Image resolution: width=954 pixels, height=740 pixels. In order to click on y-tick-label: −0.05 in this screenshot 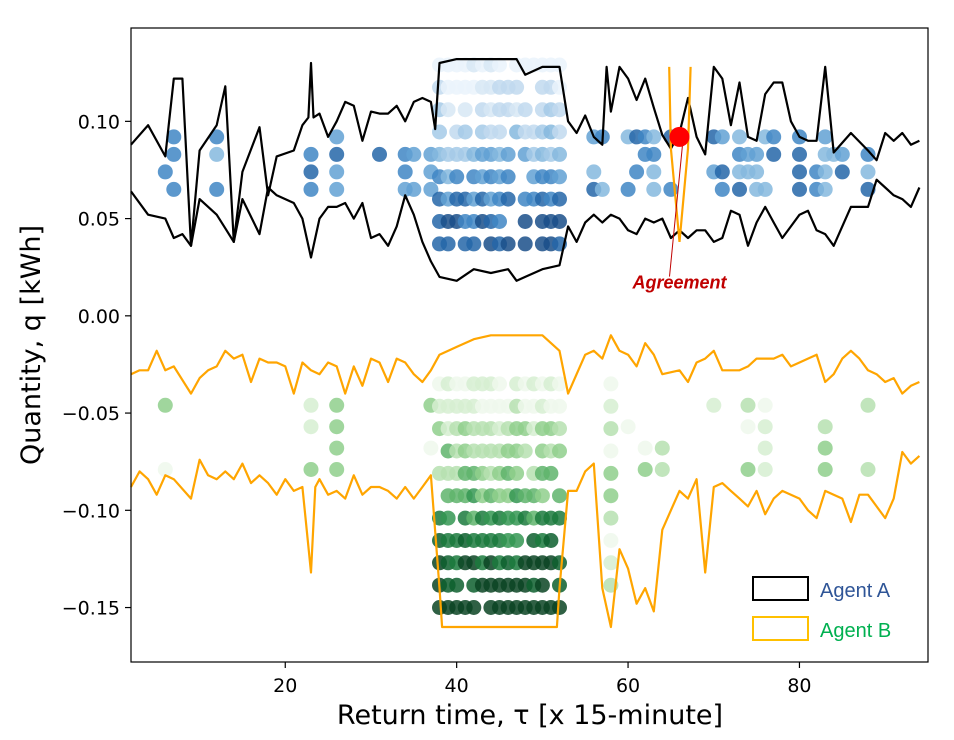, I will do `click(91, 414)`.